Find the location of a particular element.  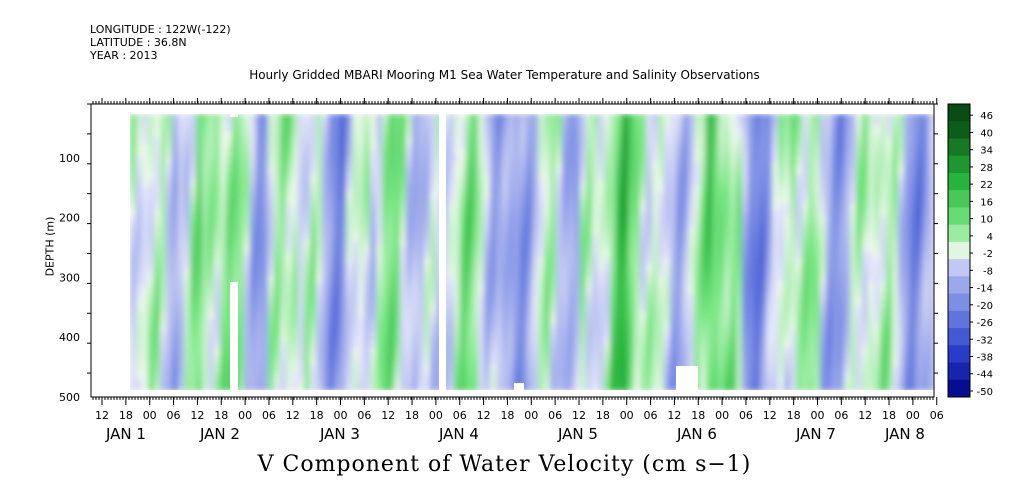

latitude-label: LATITUDE : 36.8N is located at coordinates (138, 42).